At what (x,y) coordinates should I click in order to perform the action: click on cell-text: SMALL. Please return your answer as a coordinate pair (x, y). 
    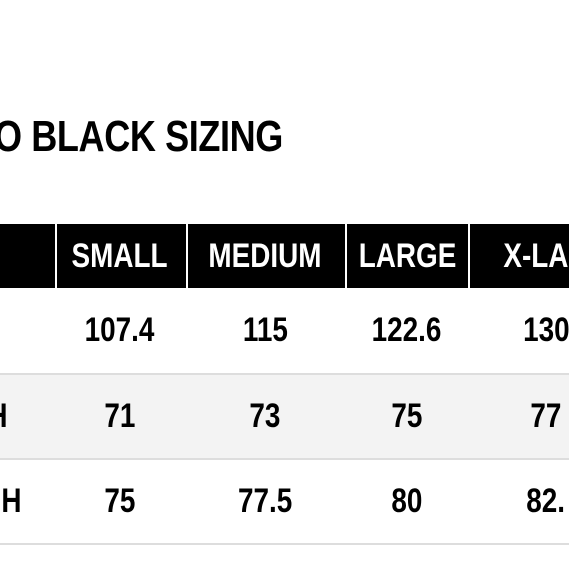
    Looking at the image, I should click on (120, 255).